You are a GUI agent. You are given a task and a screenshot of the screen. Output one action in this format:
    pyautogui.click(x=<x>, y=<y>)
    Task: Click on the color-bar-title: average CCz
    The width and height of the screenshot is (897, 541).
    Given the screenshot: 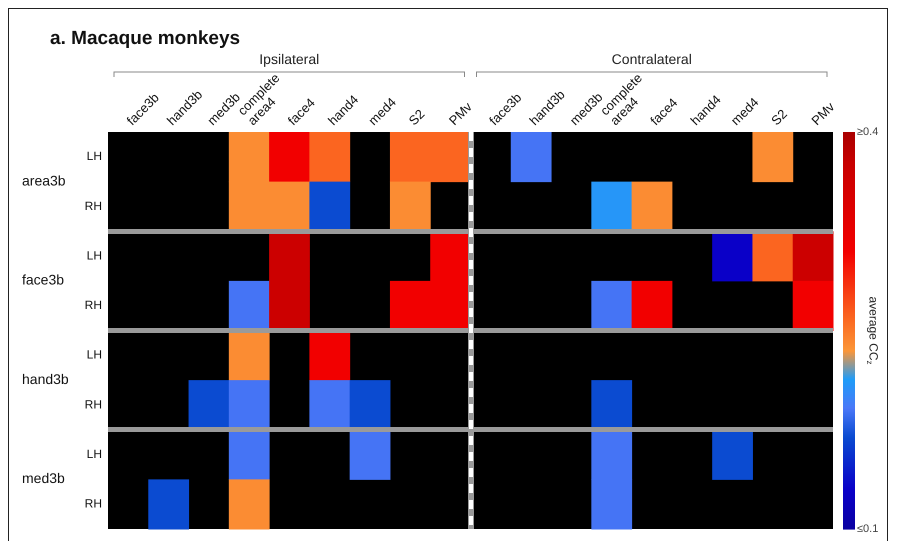 What is the action you would take?
    pyautogui.click(x=872, y=330)
    